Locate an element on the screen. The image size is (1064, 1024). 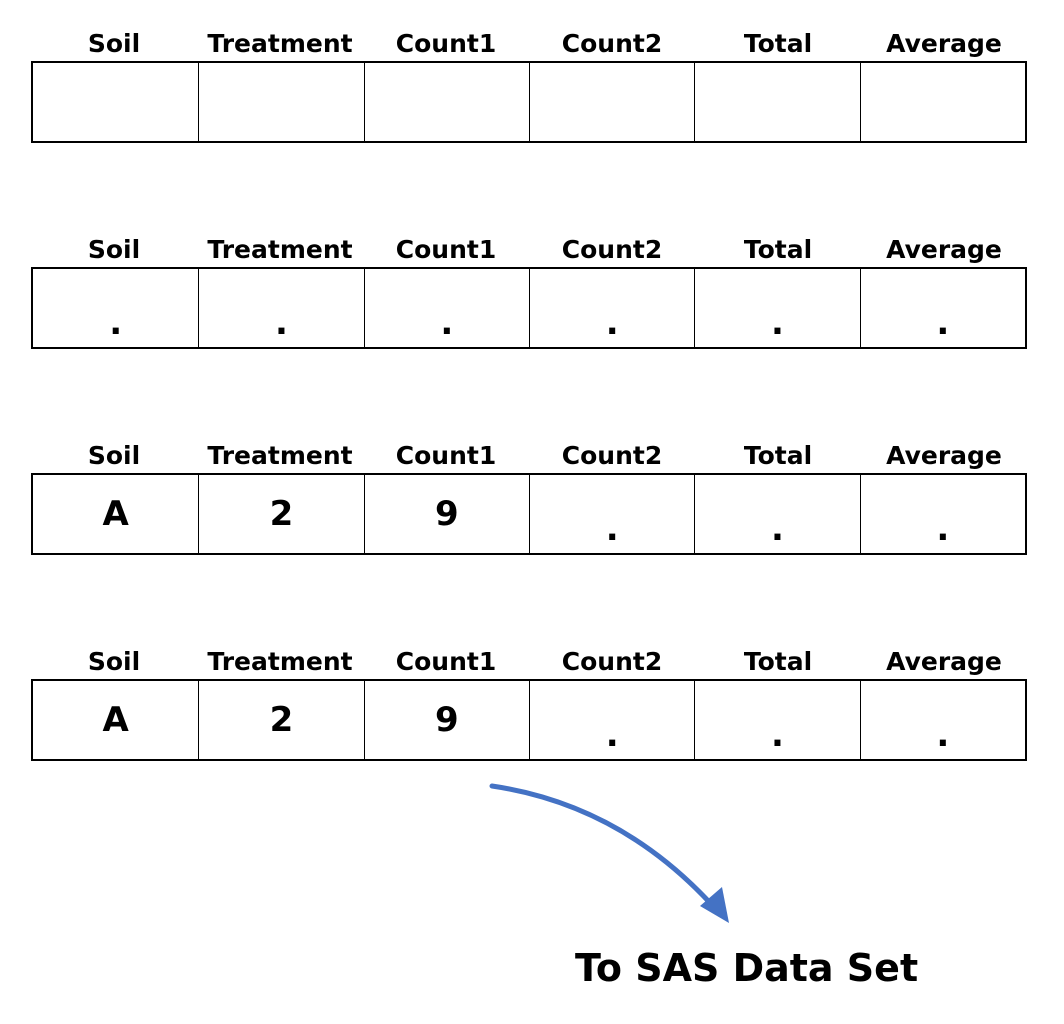
arrow-shaft is located at coordinates (602, 845).